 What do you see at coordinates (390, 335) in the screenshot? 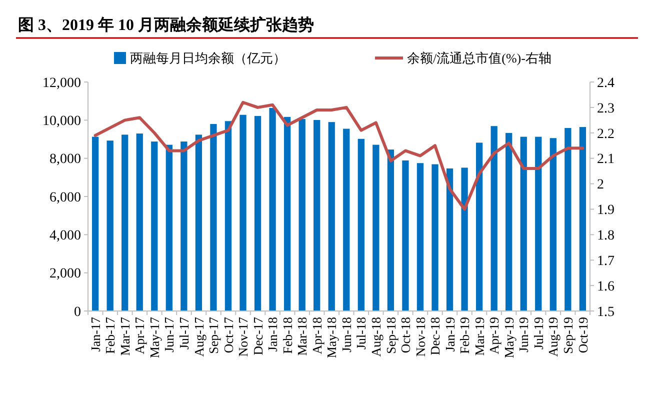
I see `x-tick-label: Sep-18` at bounding box center [390, 335].